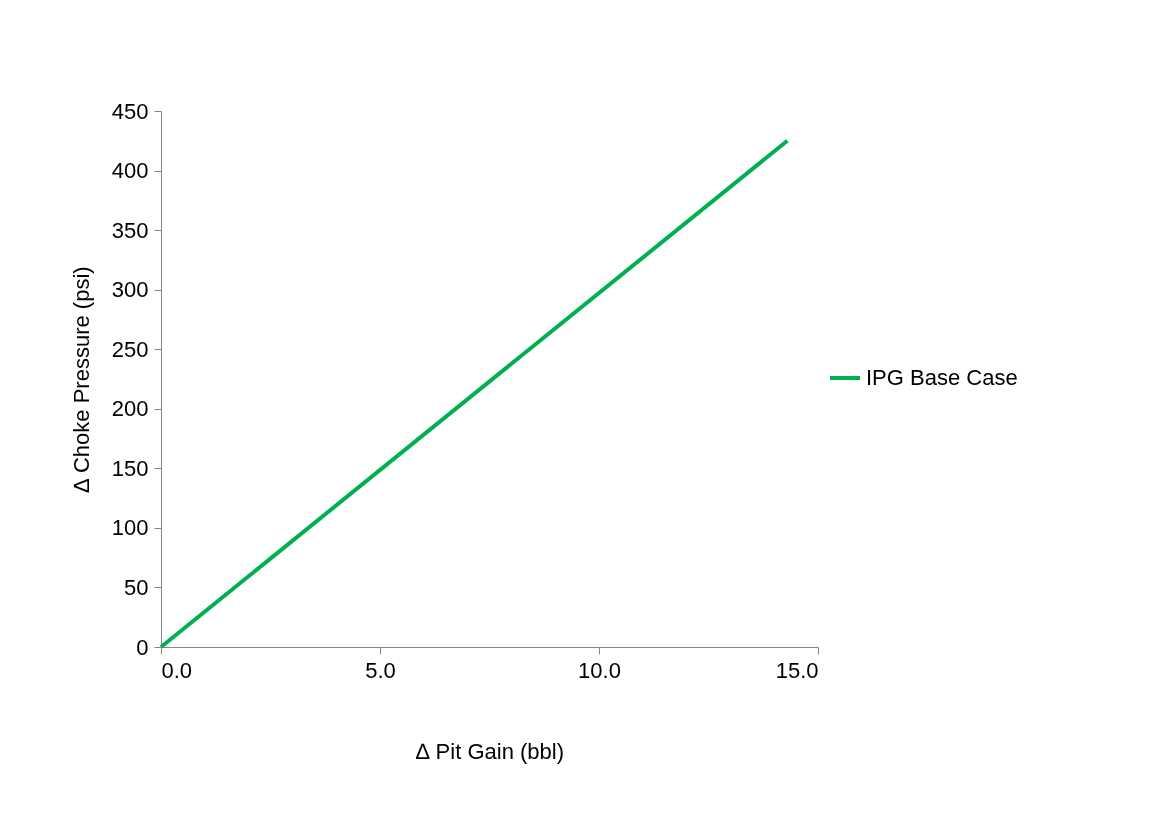 The image size is (1160, 840). What do you see at coordinates (942, 377) in the screenshot?
I see `legend-label: IPG Base Case` at bounding box center [942, 377].